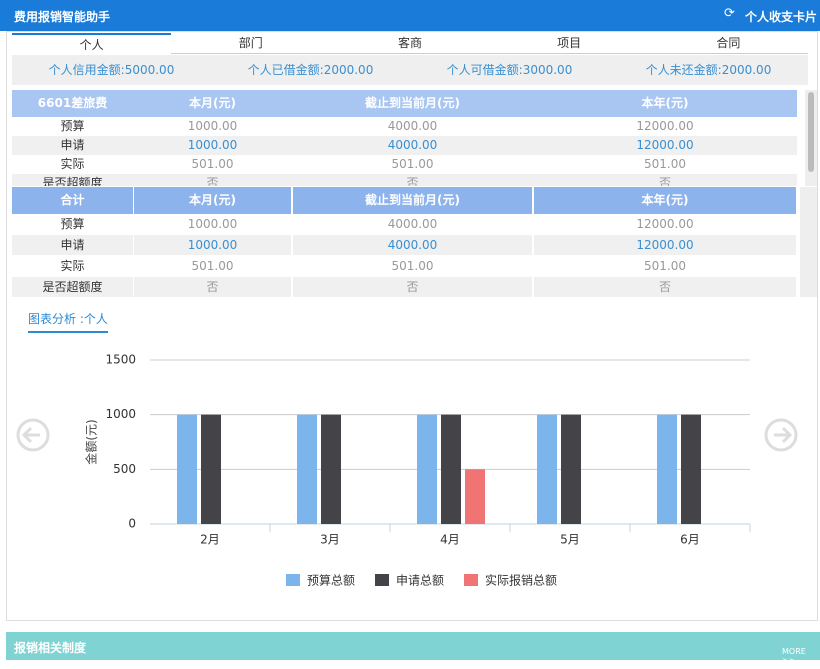 The image size is (820, 669). Describe the element at coordinates (420, 581) in the screenshot. I see `legend-label: 申请总额` at that location.